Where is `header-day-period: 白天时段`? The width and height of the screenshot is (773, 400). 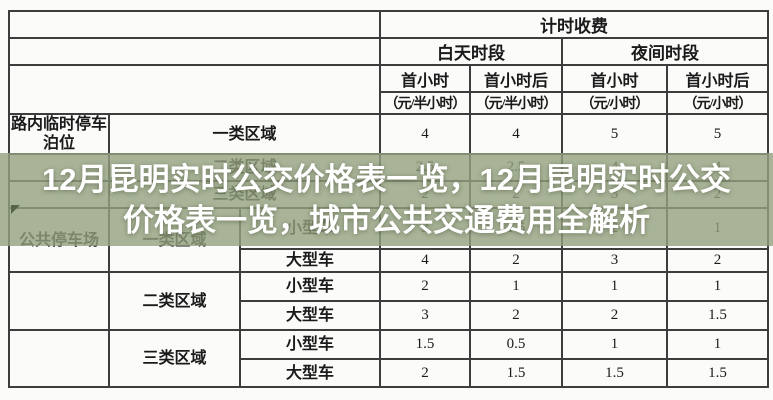
header-day-period: 白天时段 is located at coordinates (471, 51).